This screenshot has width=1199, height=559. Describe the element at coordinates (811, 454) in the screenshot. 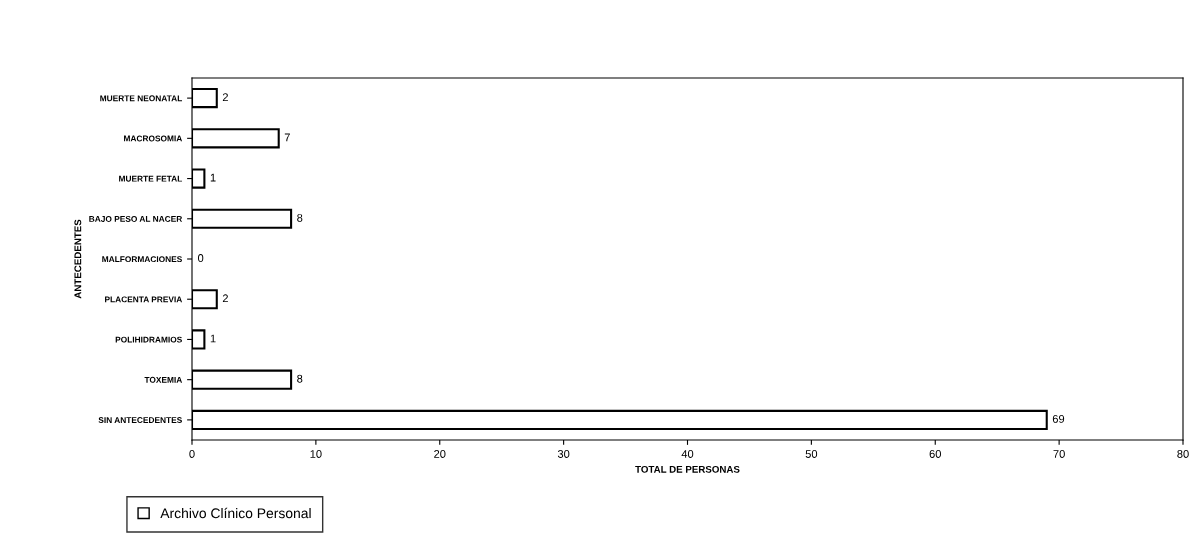

I see `x-tick-label: 50` at that location.